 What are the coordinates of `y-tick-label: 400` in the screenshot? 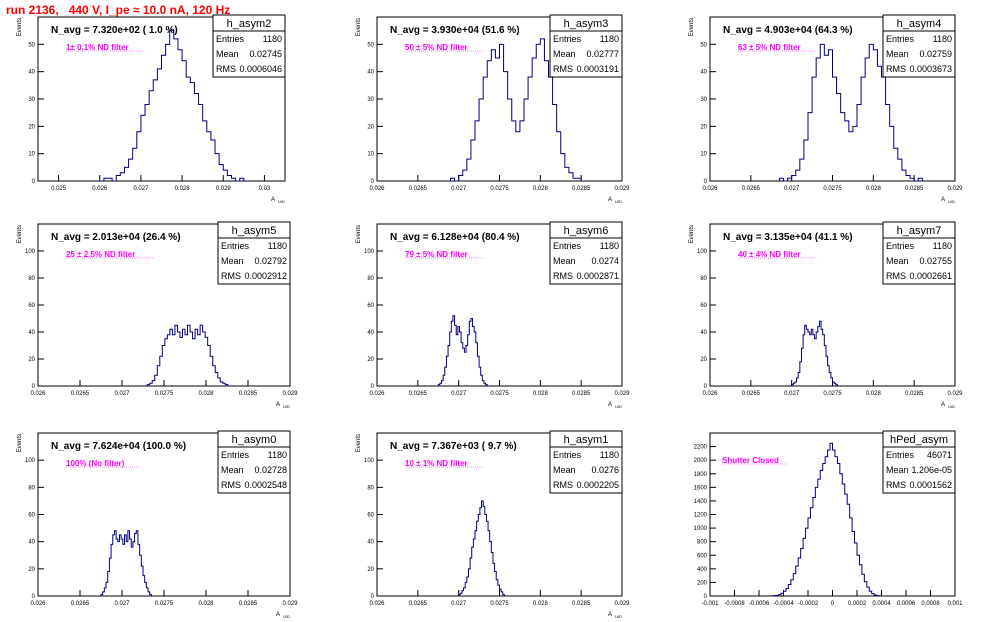 It's located at (702, 570).